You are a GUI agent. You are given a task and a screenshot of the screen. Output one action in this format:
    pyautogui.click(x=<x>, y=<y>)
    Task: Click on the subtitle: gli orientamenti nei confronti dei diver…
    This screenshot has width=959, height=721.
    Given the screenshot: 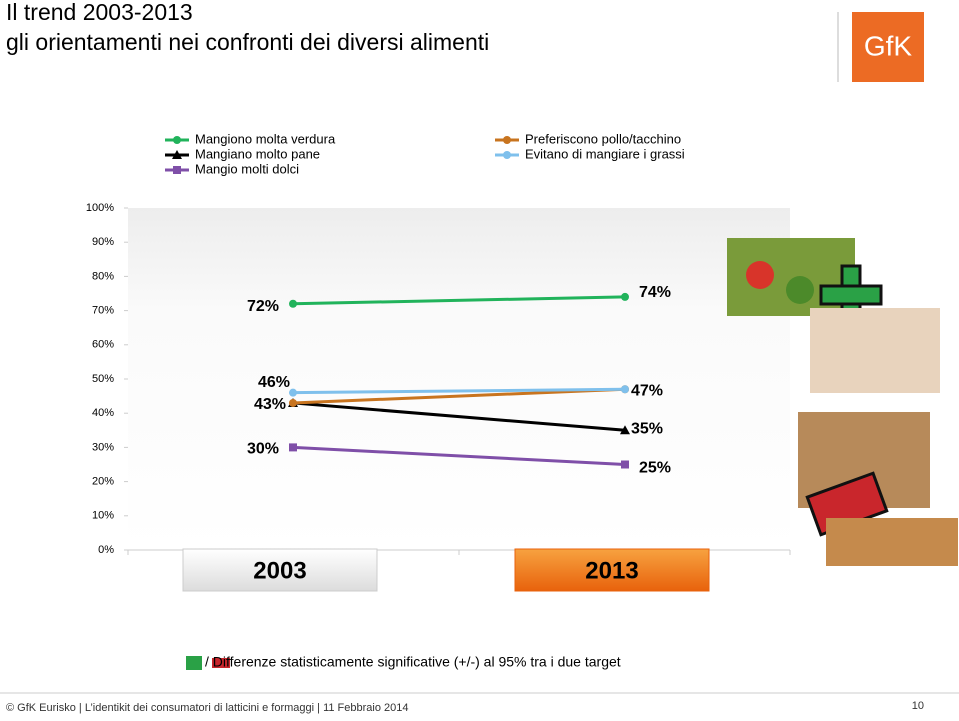 What is the action you would take?
    pyautogui.click(x=247, y=42)
    